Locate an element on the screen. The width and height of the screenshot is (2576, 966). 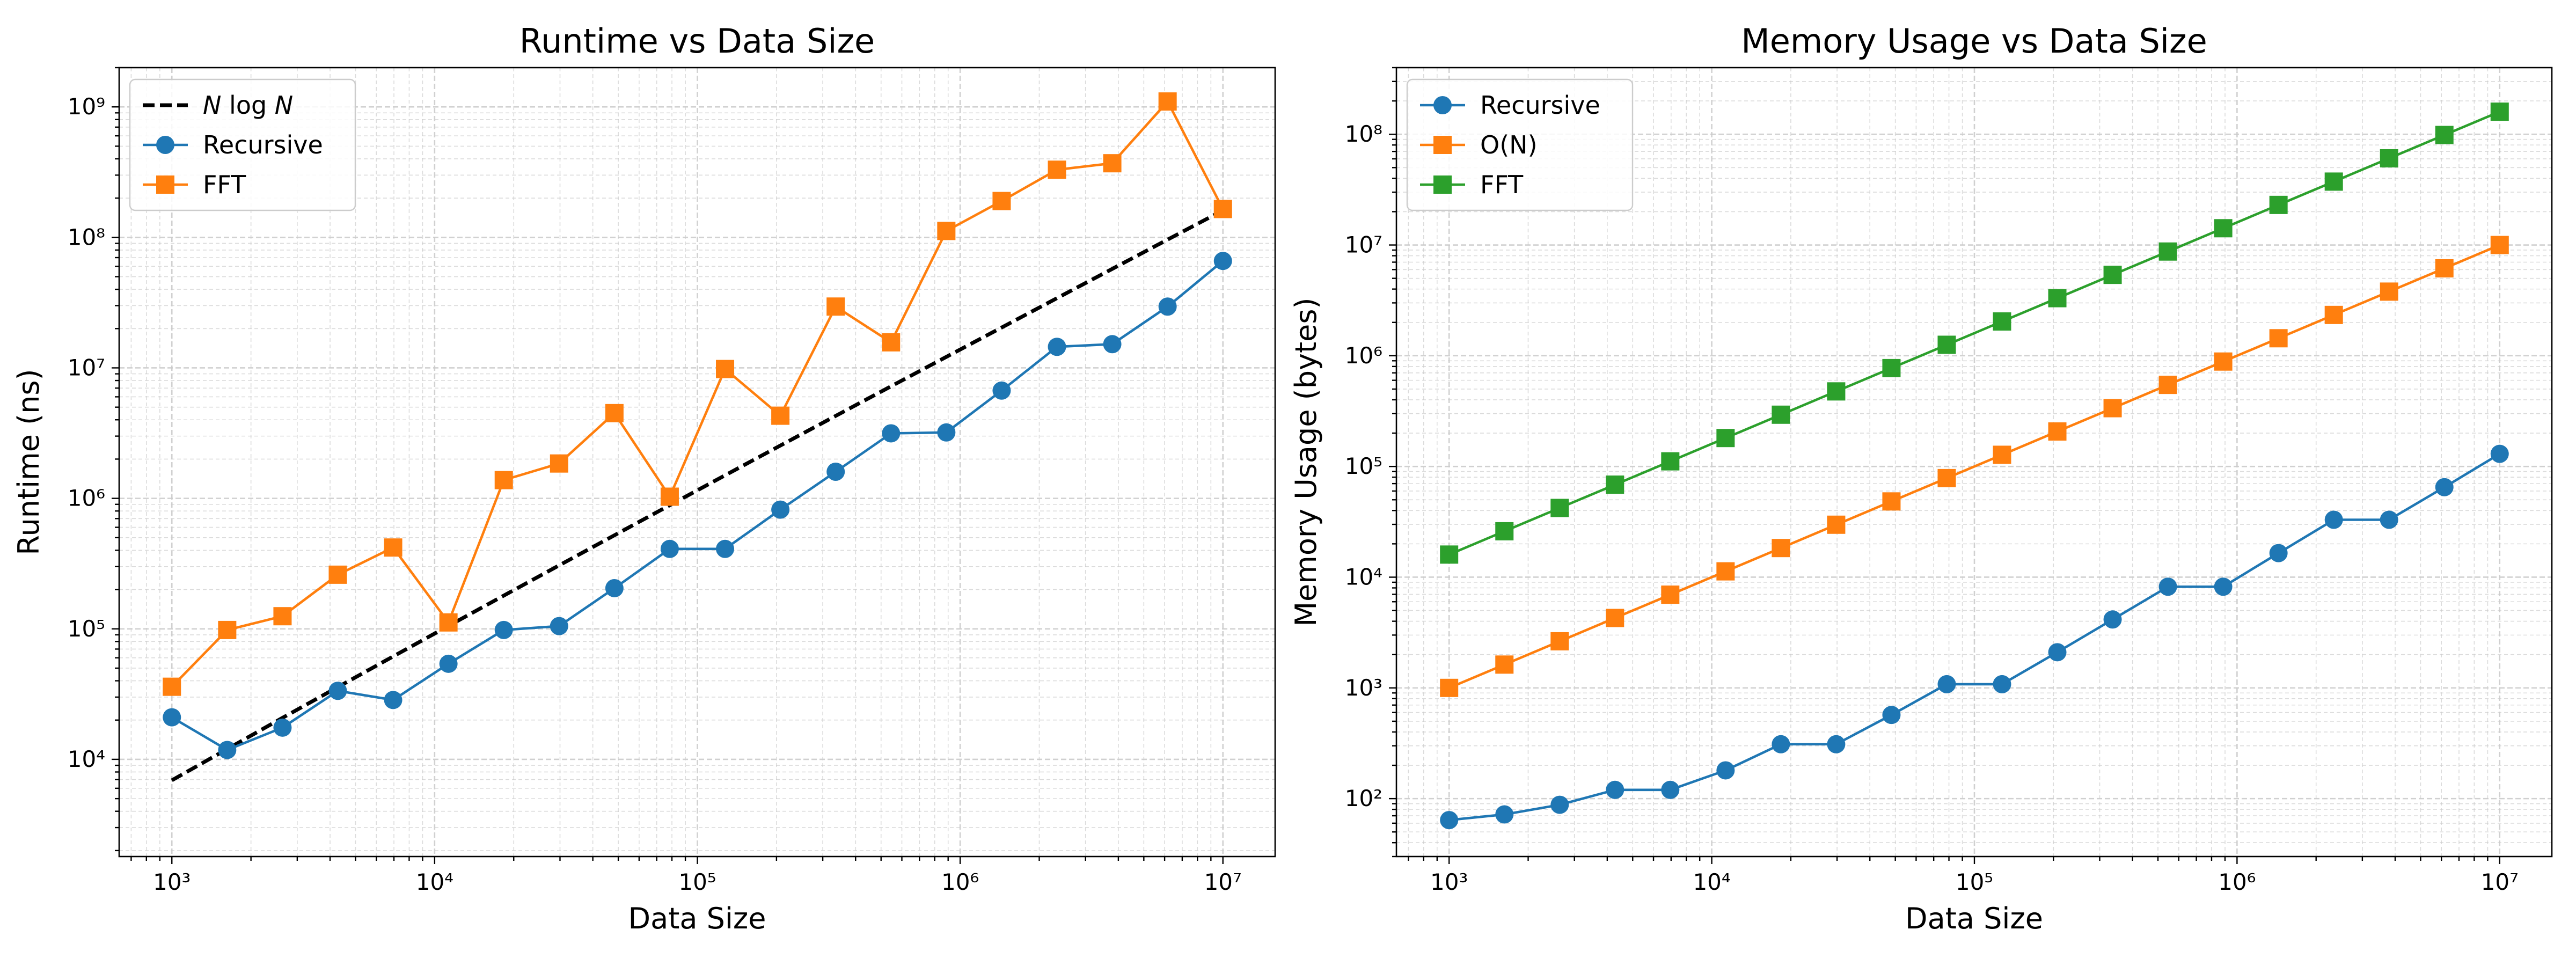
data-point: 3792690, 370000000 is located at coordinates (1112, 163).